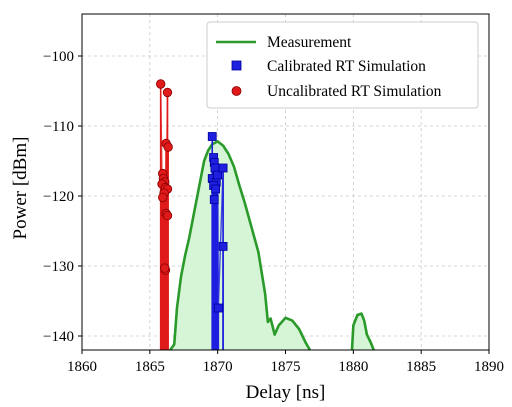 This screenshot has width=512, height=407. I want to click on x-axis-label: Delay [ns], so click(286, 392).